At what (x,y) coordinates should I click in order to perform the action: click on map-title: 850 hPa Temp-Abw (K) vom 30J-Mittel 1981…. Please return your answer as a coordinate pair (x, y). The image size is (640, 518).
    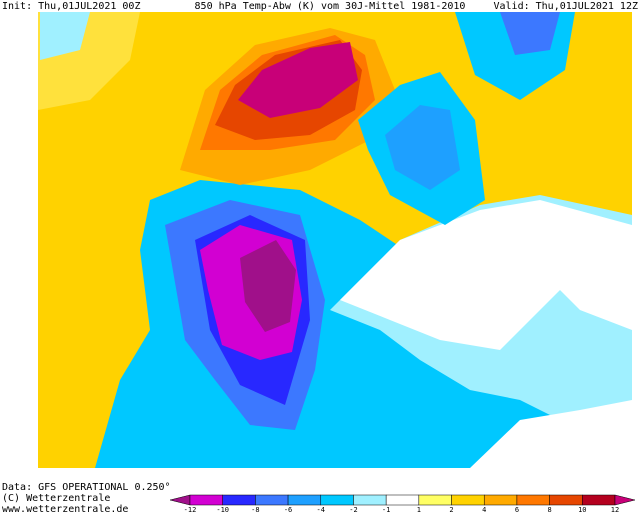
    Looking at the image, I should click on (330, 6).